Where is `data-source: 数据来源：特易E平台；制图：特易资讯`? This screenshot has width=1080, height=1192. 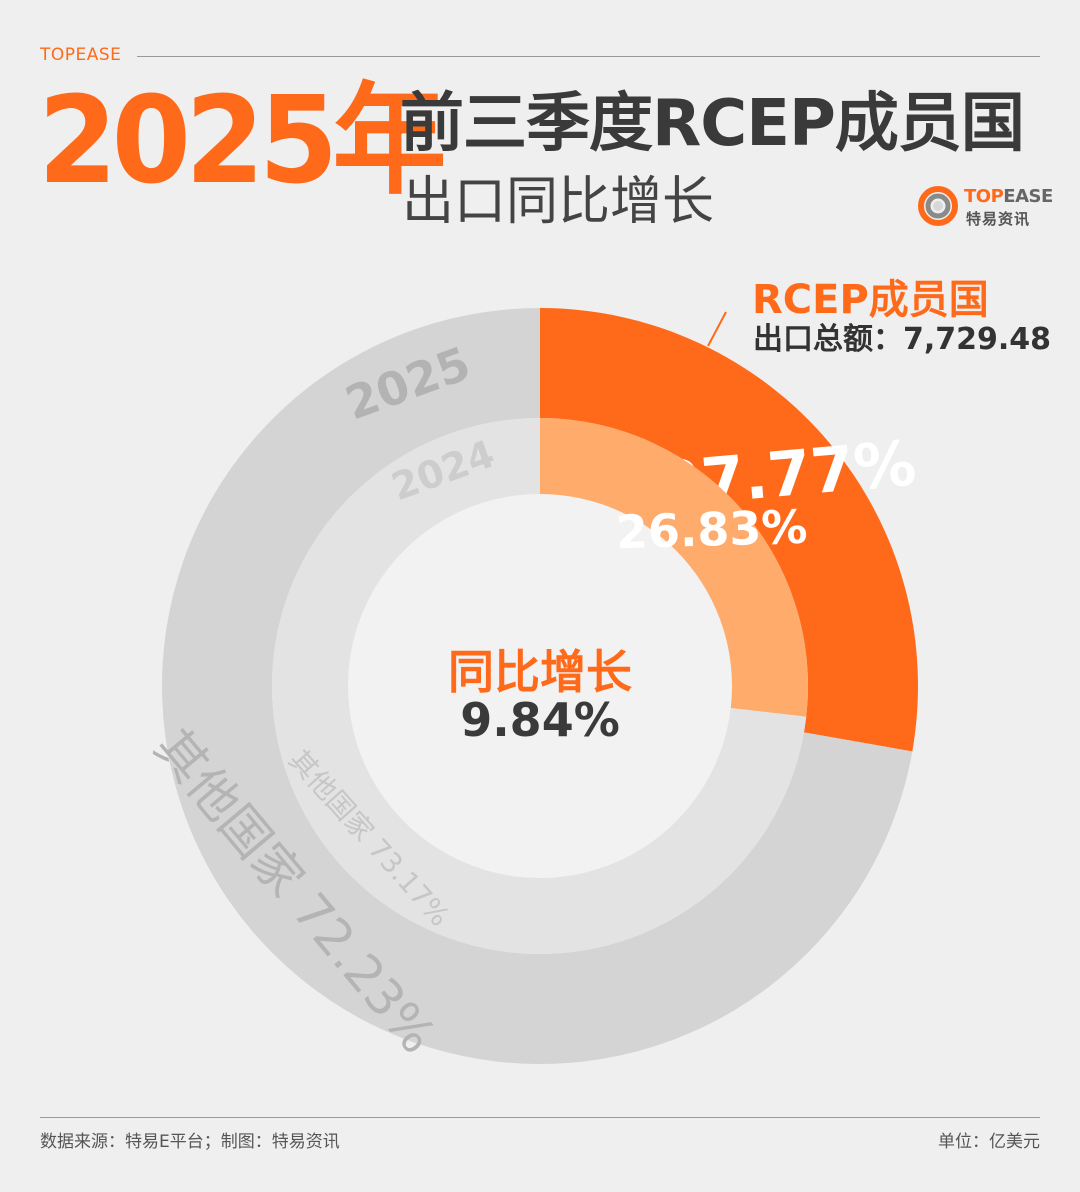
data-source: 数据来源：特易E平台；制图：特易资讯 is located at coordinates (190, 1142).